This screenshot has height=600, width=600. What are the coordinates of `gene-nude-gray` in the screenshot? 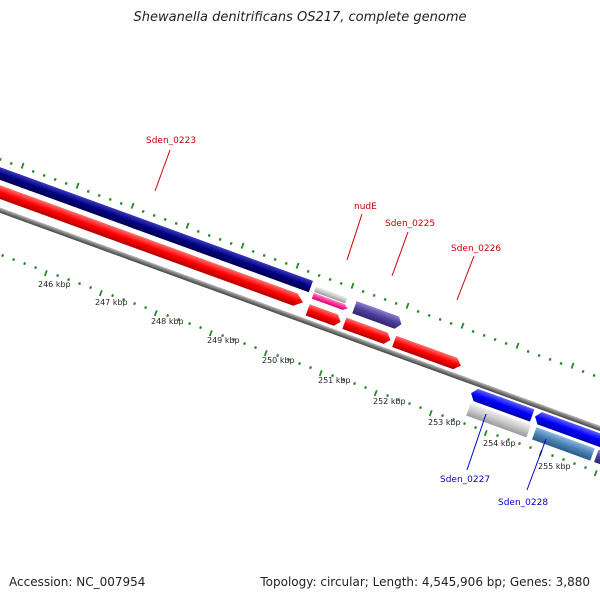 It's located at (331, 295).